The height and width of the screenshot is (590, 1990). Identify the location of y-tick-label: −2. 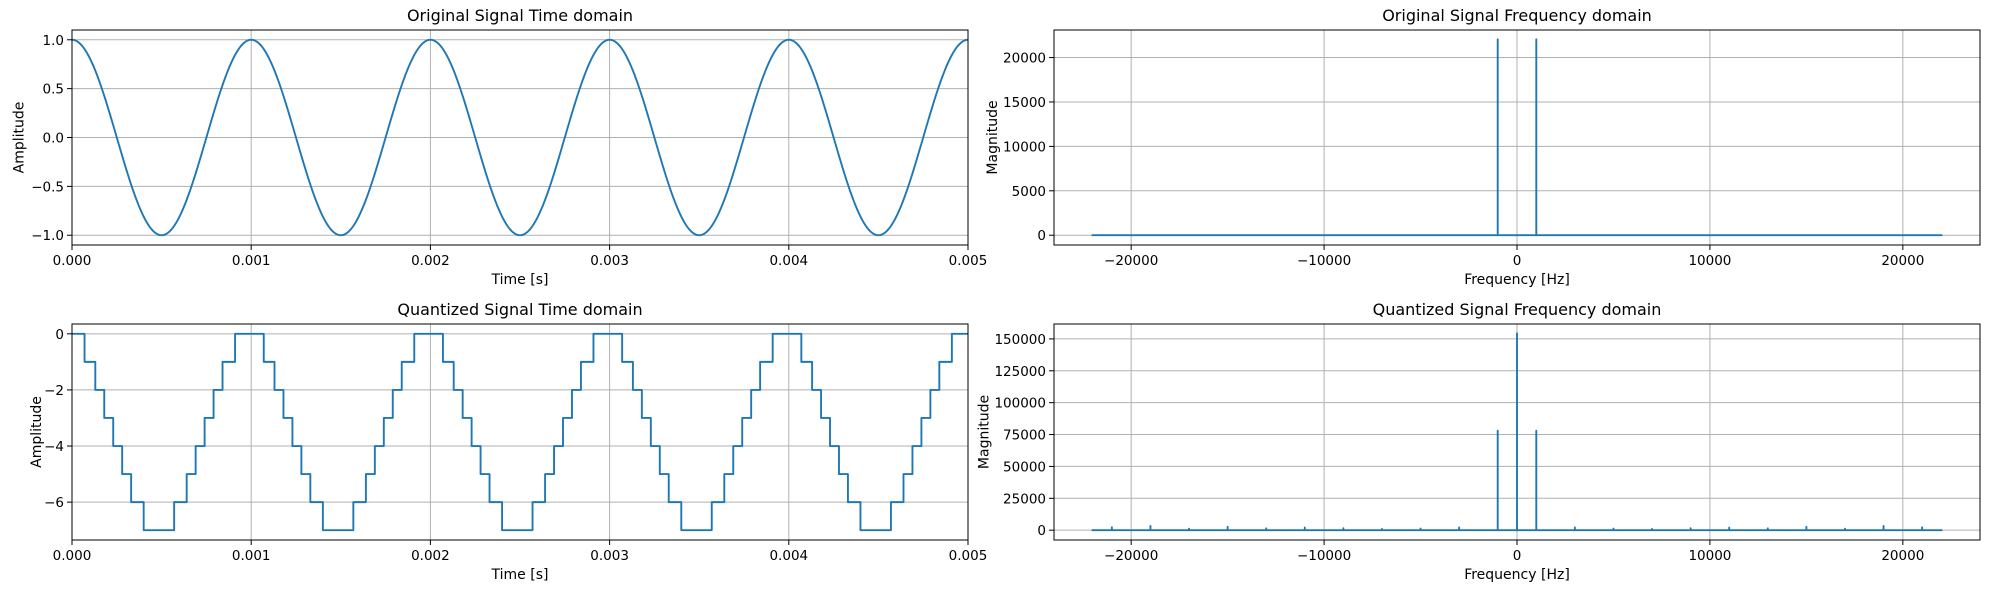
(54, 391).